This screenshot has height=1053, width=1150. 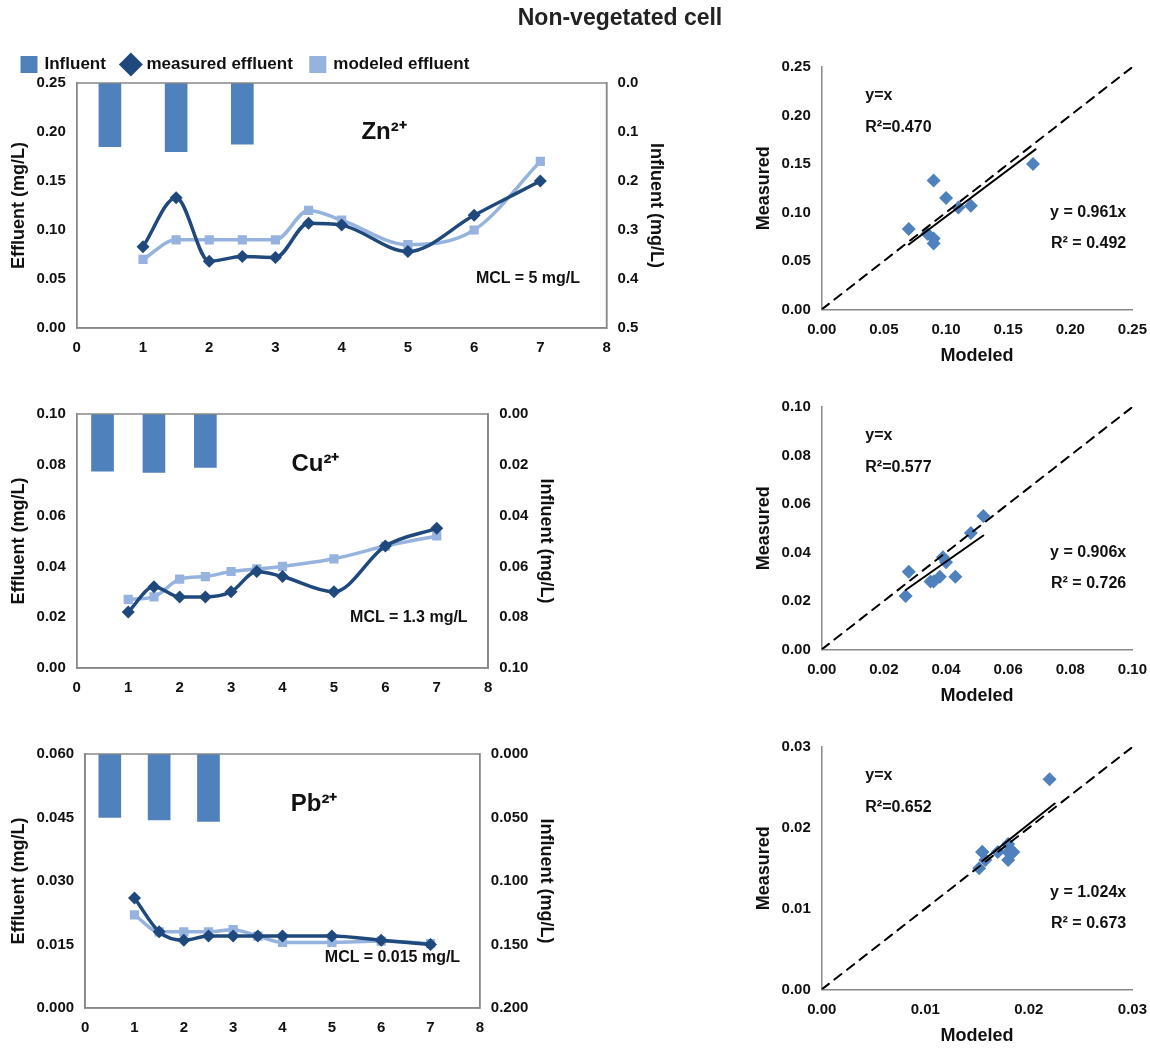 I want to click on y2-tick-label: 0.08, so click(x=514, y=616).